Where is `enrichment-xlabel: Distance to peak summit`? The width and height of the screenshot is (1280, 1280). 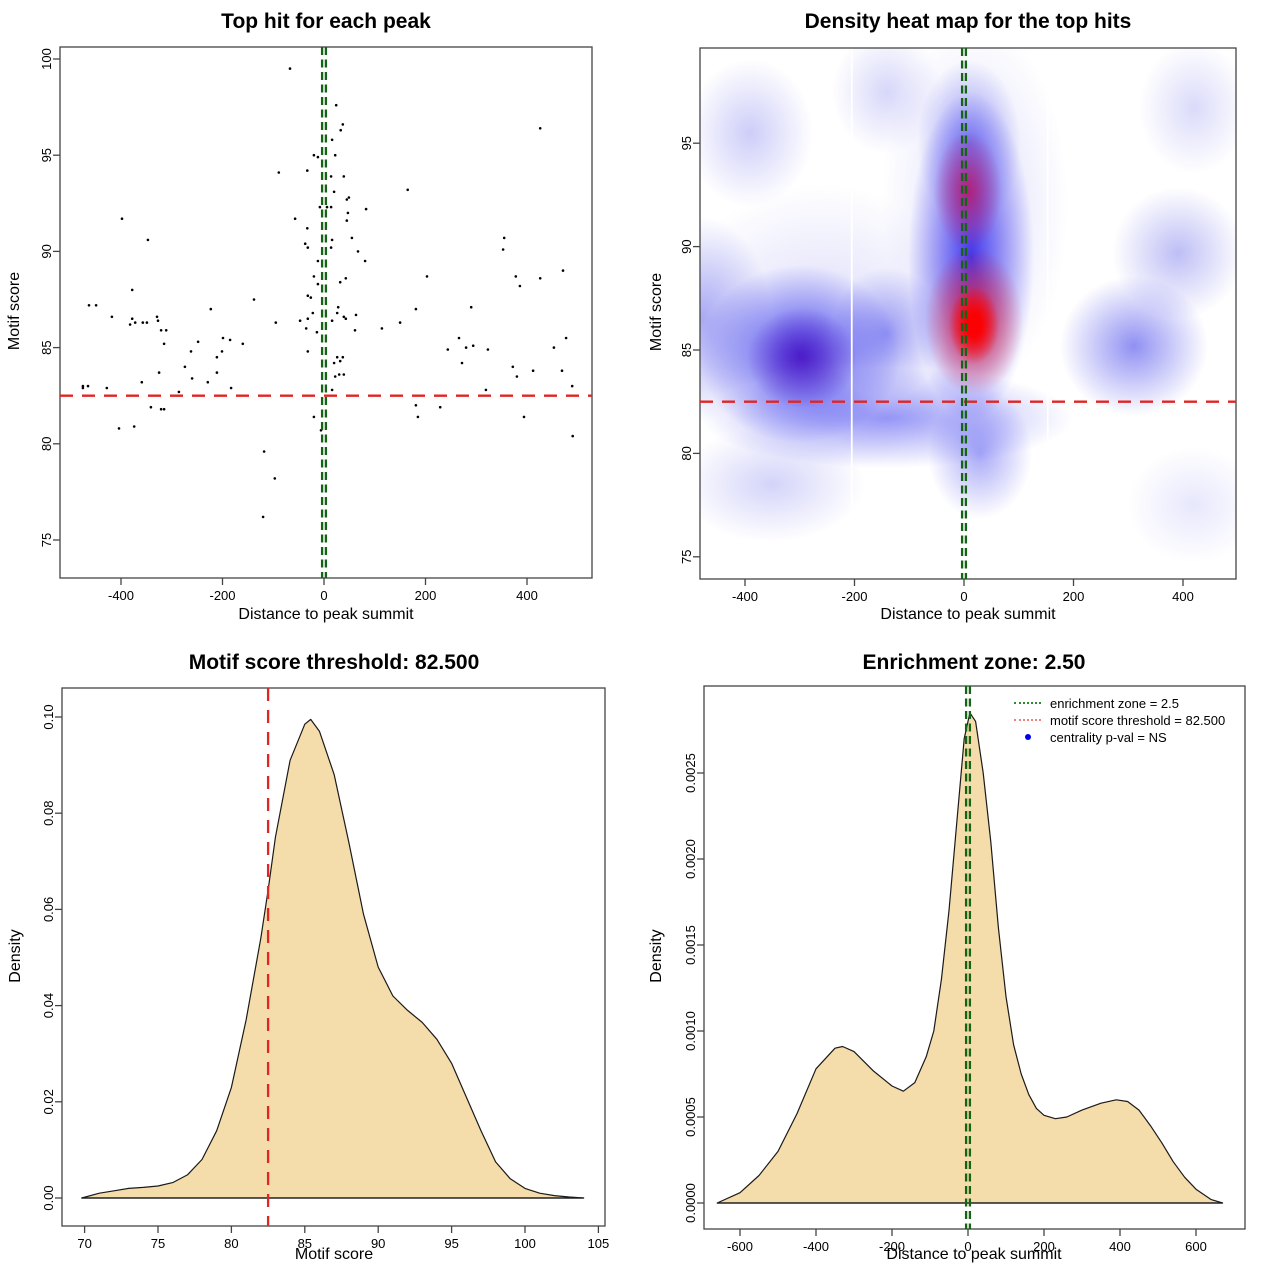
enrichment-xlabel: Distance to peak summit is located at coordinates (974, 1254).